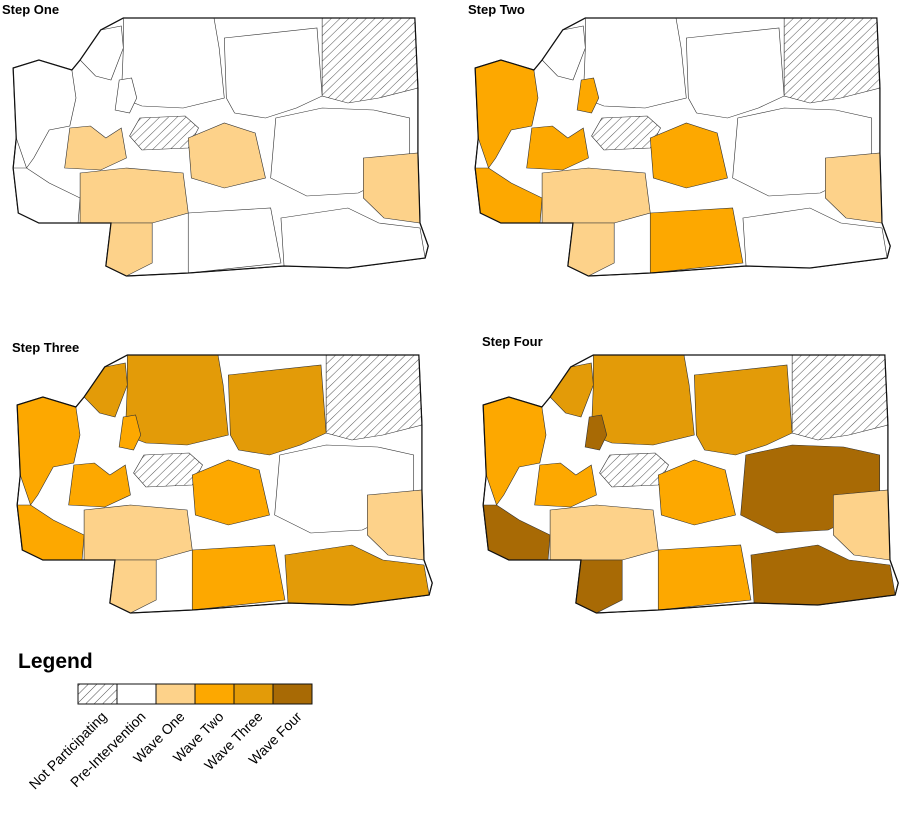 The height and width of the screenshot is (819, 906). Describe the element at coordinates (55, 661) in the screenshot. I see `legend-title: Legend` at that location.